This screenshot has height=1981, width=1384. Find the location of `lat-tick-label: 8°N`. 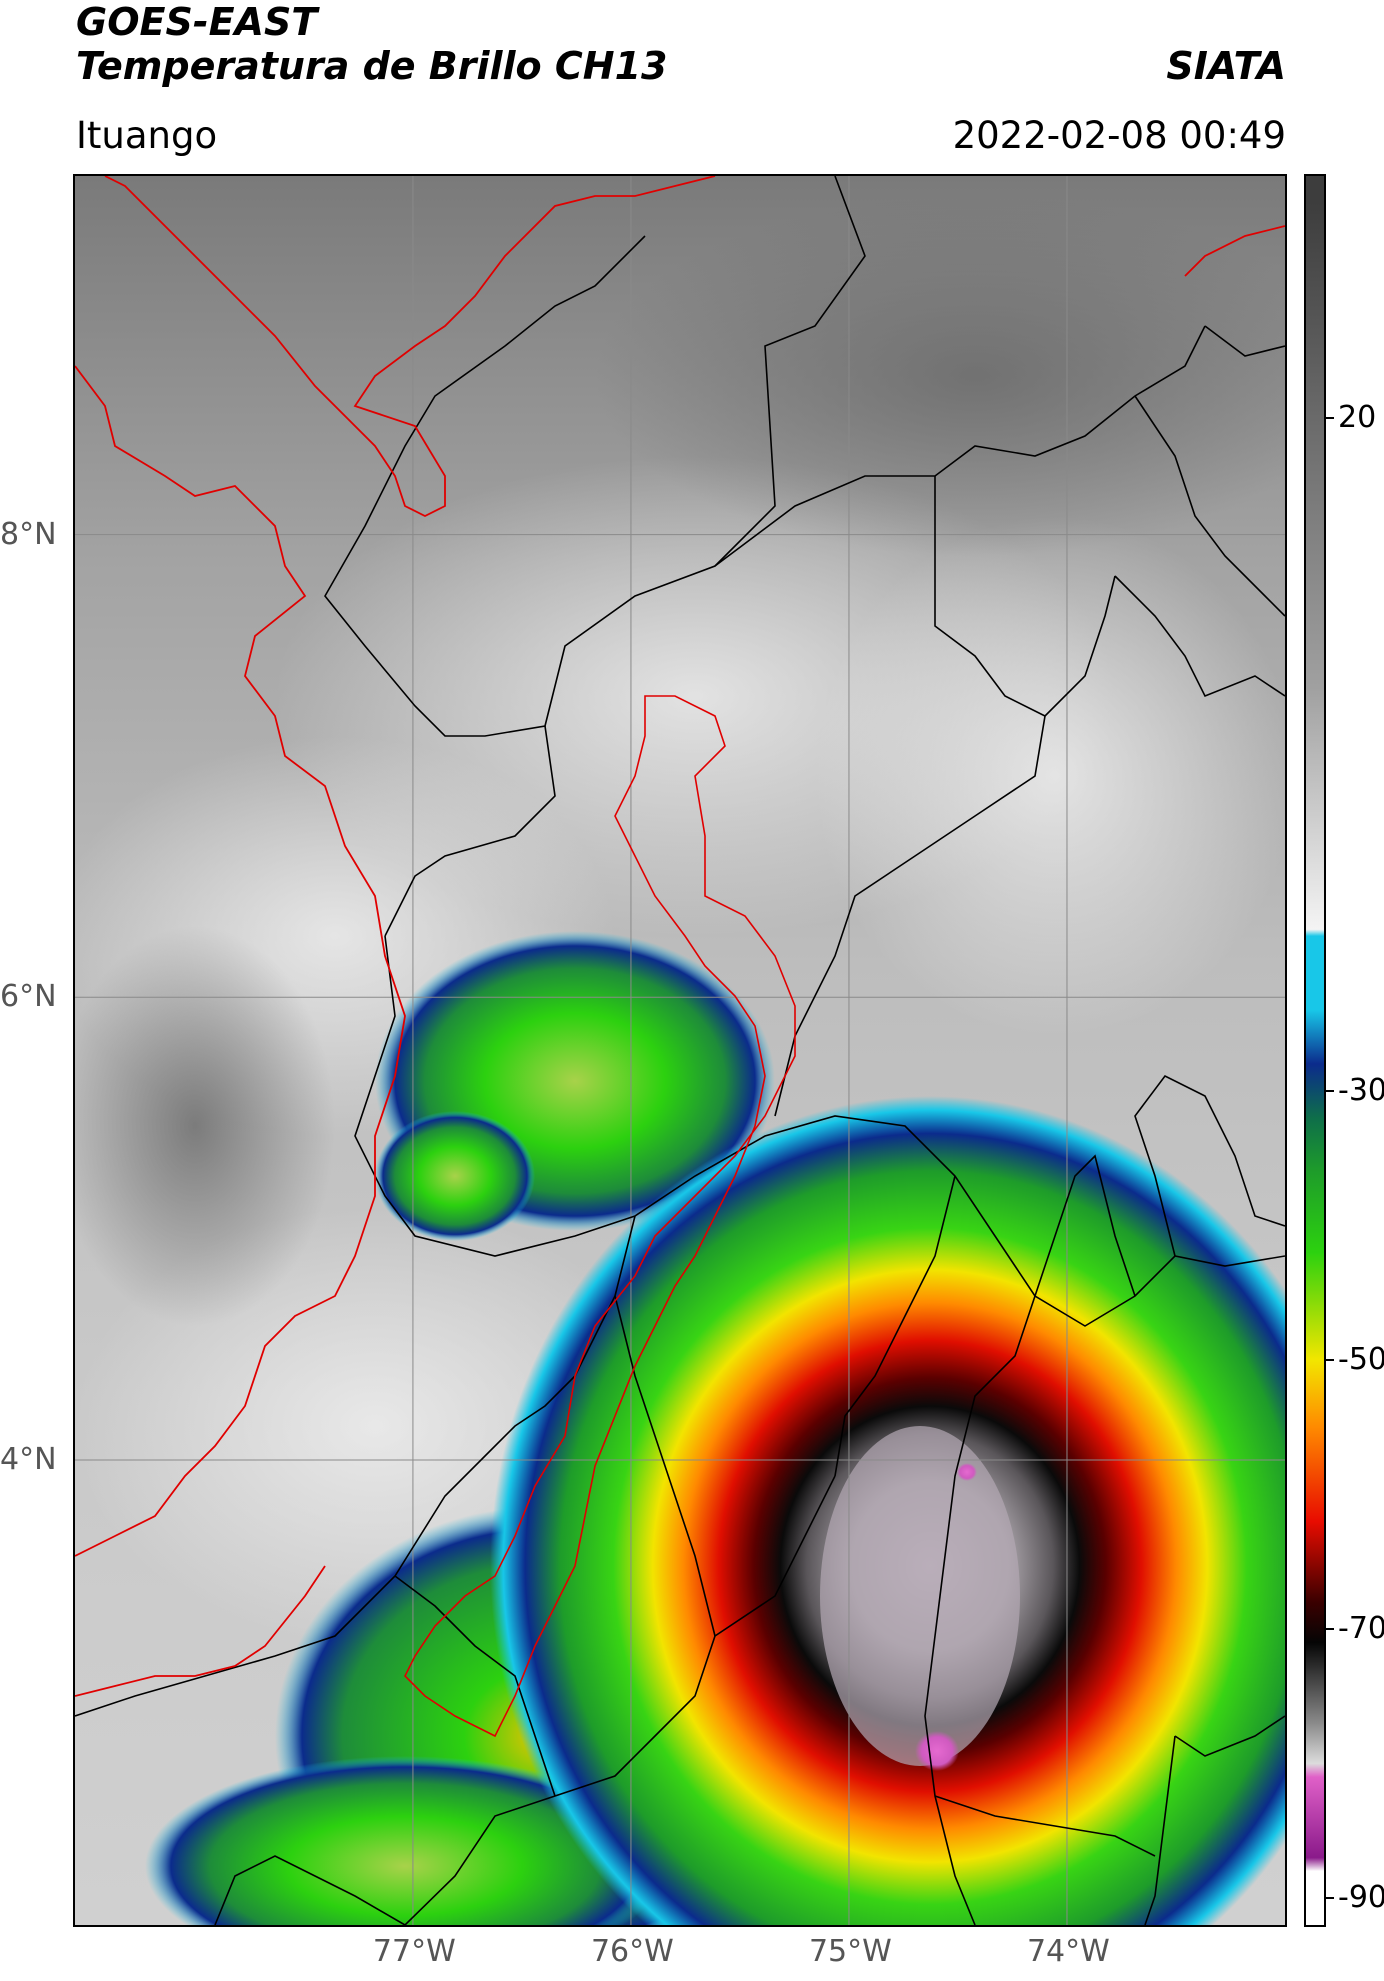

lat-tick-label: 8°N is located at coordinates (28, 534).